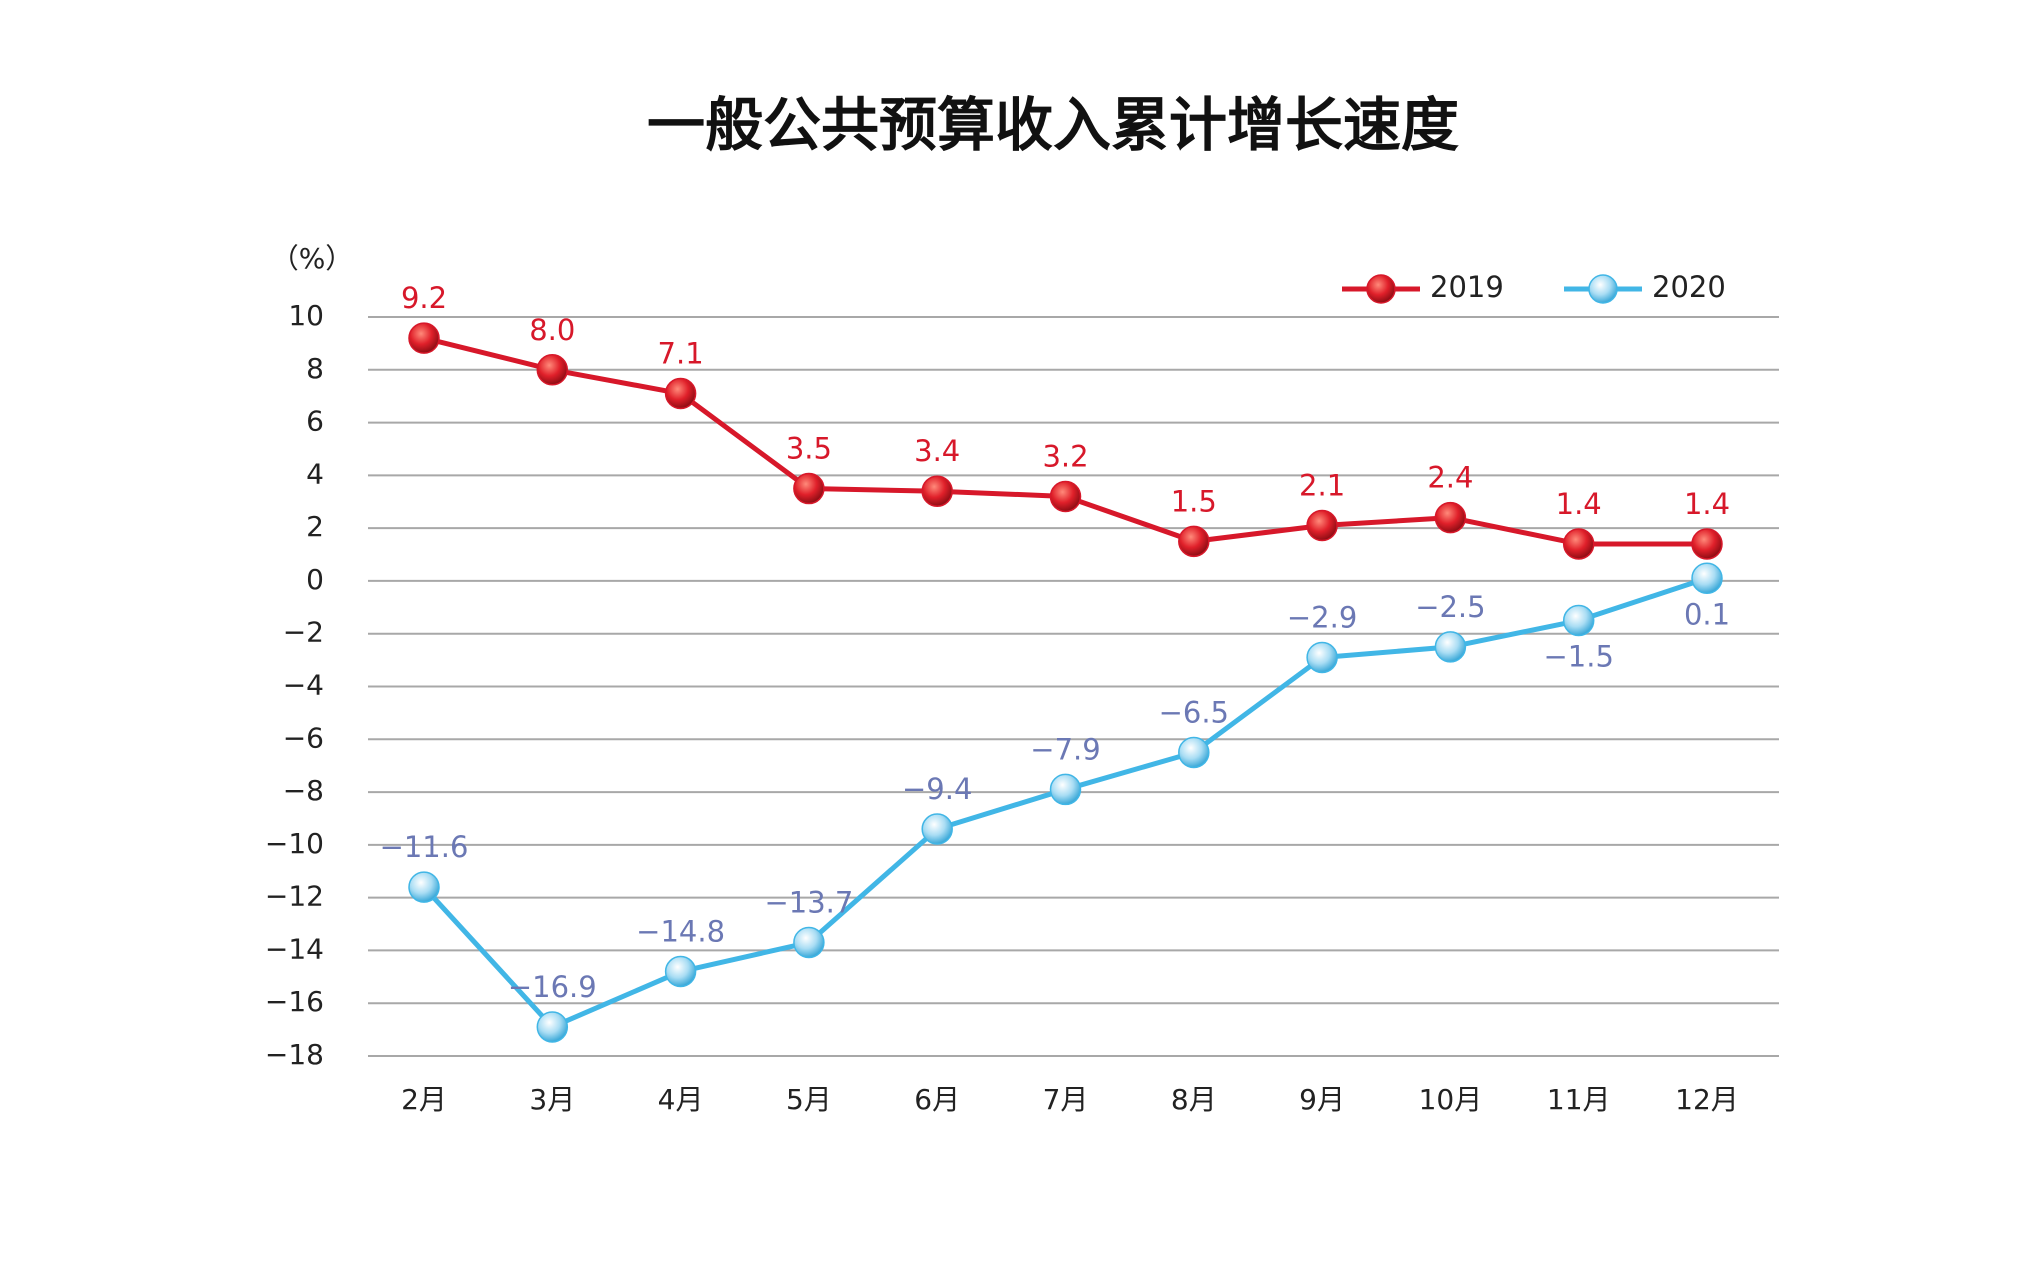 The width and height of the screenshot is (2019, 1267). Describe the element at coordinates (552, 330) in the screenshot. I see `data-label: 8.0` at that location.